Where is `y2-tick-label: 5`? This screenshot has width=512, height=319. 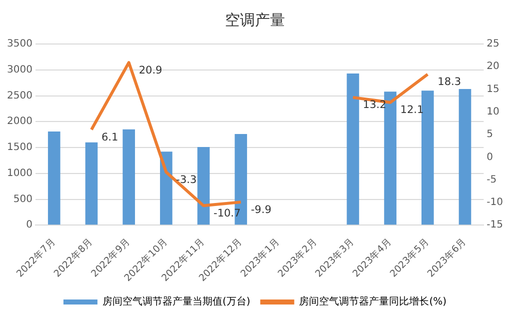 y2-tick-label: 5 is located at coordinates (490, 134).